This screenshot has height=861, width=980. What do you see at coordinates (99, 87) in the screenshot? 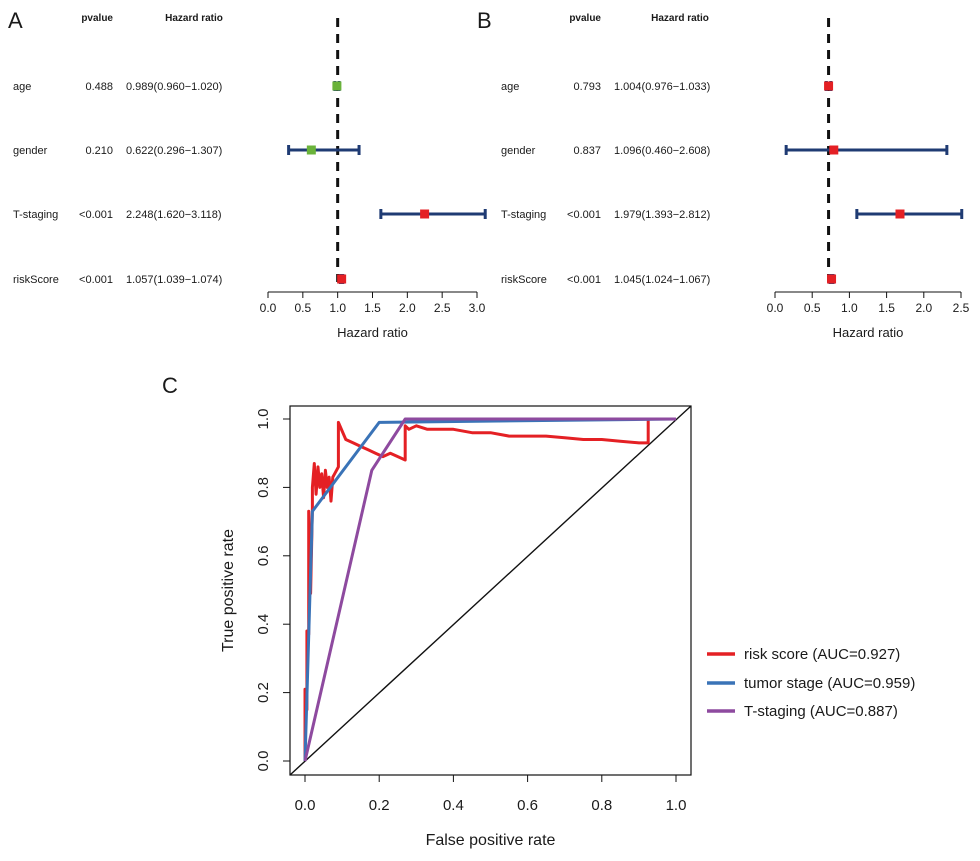
I see `row-pvalue: 0.488` at bounding box center [99, 87].